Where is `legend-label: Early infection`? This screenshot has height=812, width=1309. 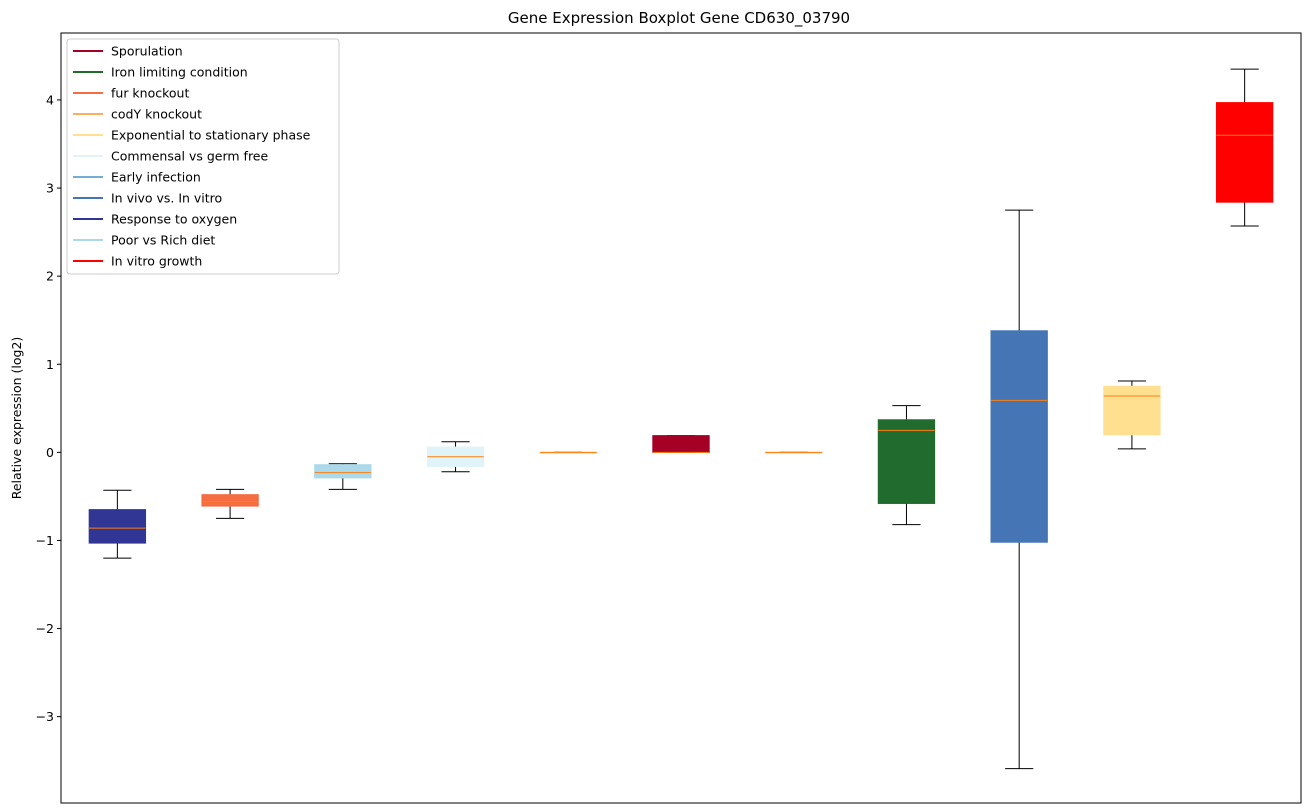
legend-label: Early infection is located at coordinates (156, 177).